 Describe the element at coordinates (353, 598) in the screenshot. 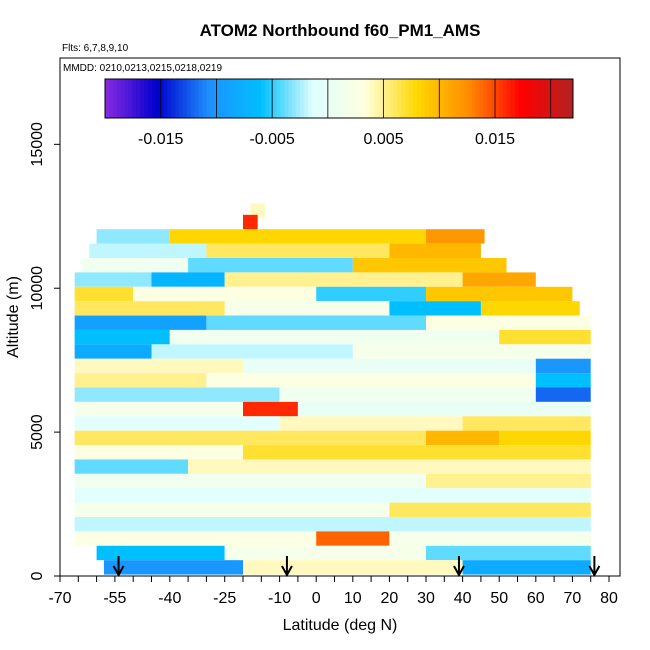

I see `x-tick-label: 10` at that location.